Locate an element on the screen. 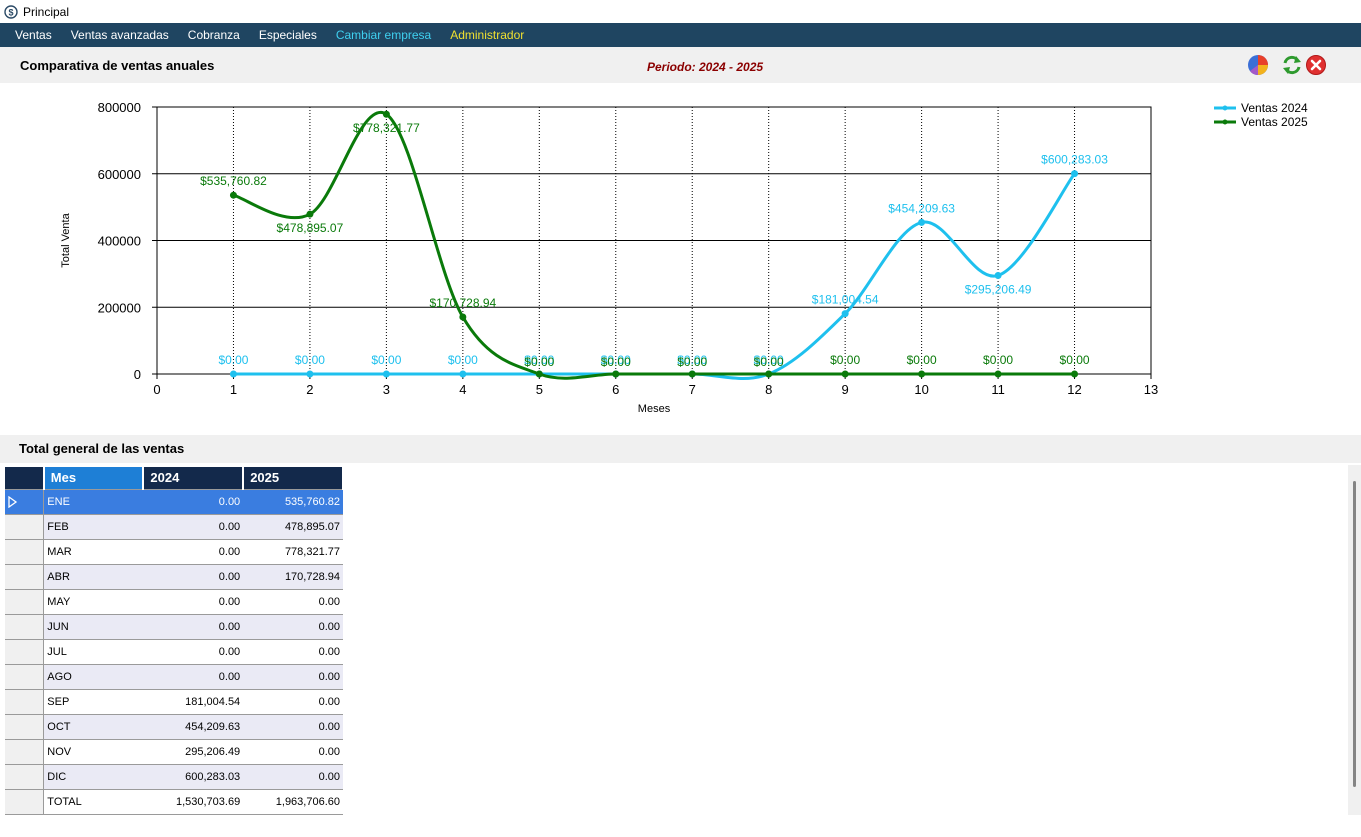 This screenshot has height=837, width=1361. vertical-scrollbar is located at coordinates (1354, 640).